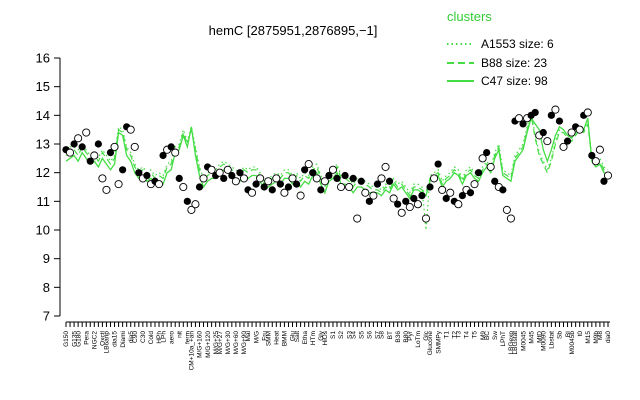 The width and height of the screenshot is (640, 400). Describe the element at coordinates (459, 335) in the screenshot. I see `x-tick-label: T3` at that location.